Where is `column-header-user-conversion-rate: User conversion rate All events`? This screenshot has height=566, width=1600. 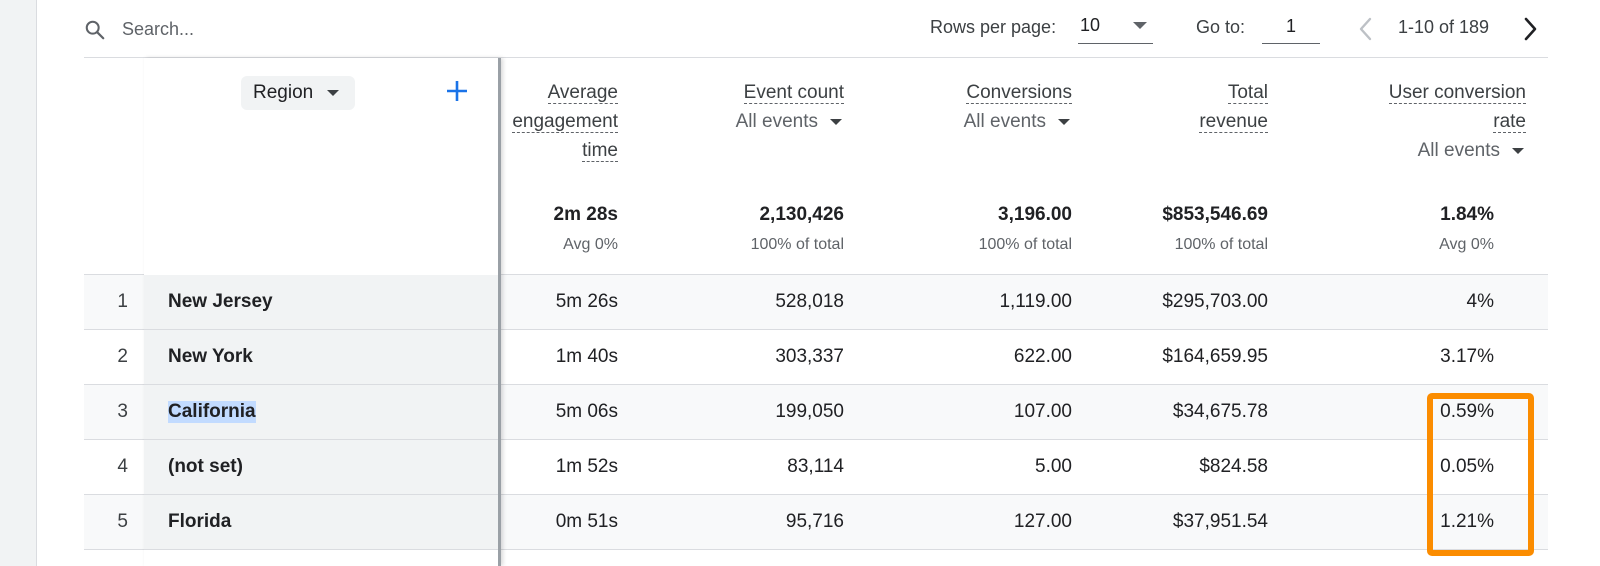 column-header-user-conversion-rate: User conversion rate All events is located at coordinates (1457, 121).